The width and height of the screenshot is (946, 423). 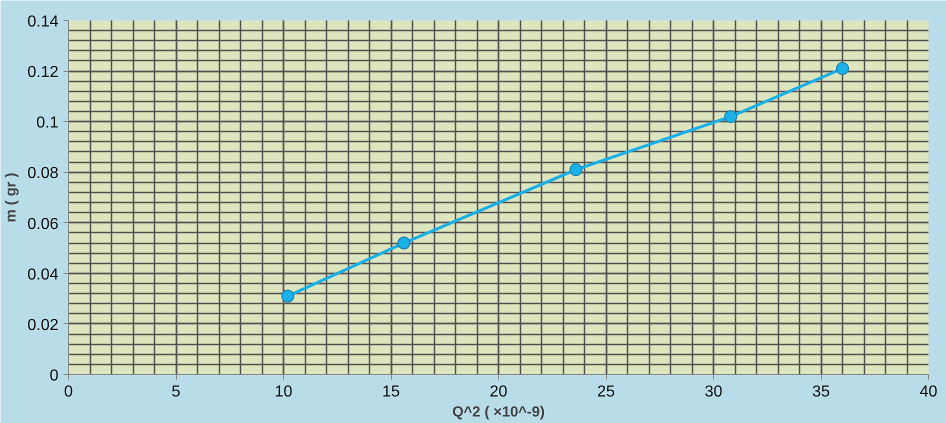 What do you see at coordinates (47, 123) in the screenshot?
I see `y-tick-label: 0.1` at bounding box center [47, 123].